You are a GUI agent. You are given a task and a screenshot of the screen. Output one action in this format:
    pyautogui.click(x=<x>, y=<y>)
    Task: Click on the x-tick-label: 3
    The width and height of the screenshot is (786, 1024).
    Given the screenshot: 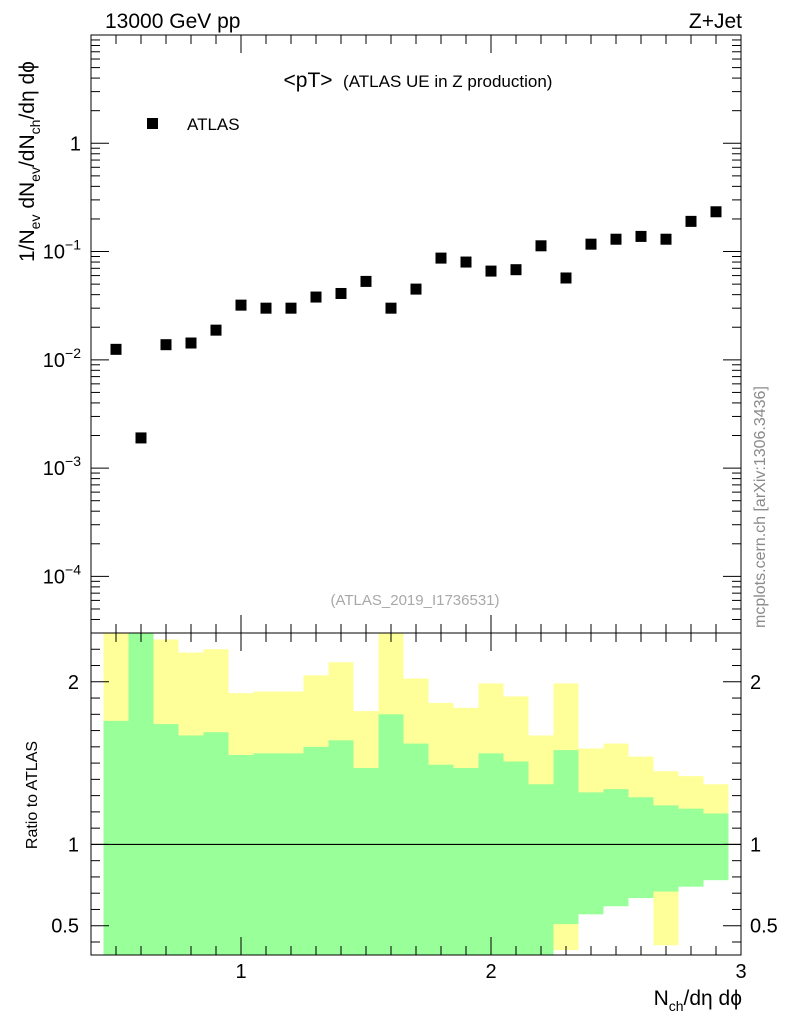 What is the action you would take?
    pyautogui.click(x=740, y=972)
    